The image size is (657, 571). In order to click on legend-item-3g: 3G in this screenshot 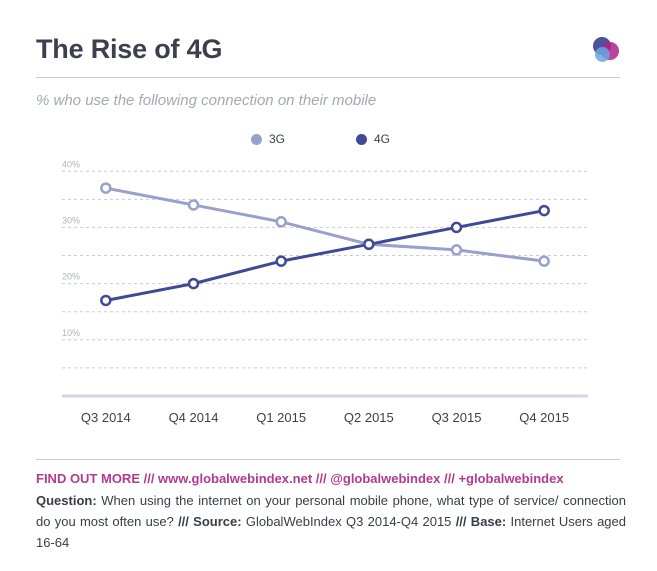, I will do `click(268, 139)`.